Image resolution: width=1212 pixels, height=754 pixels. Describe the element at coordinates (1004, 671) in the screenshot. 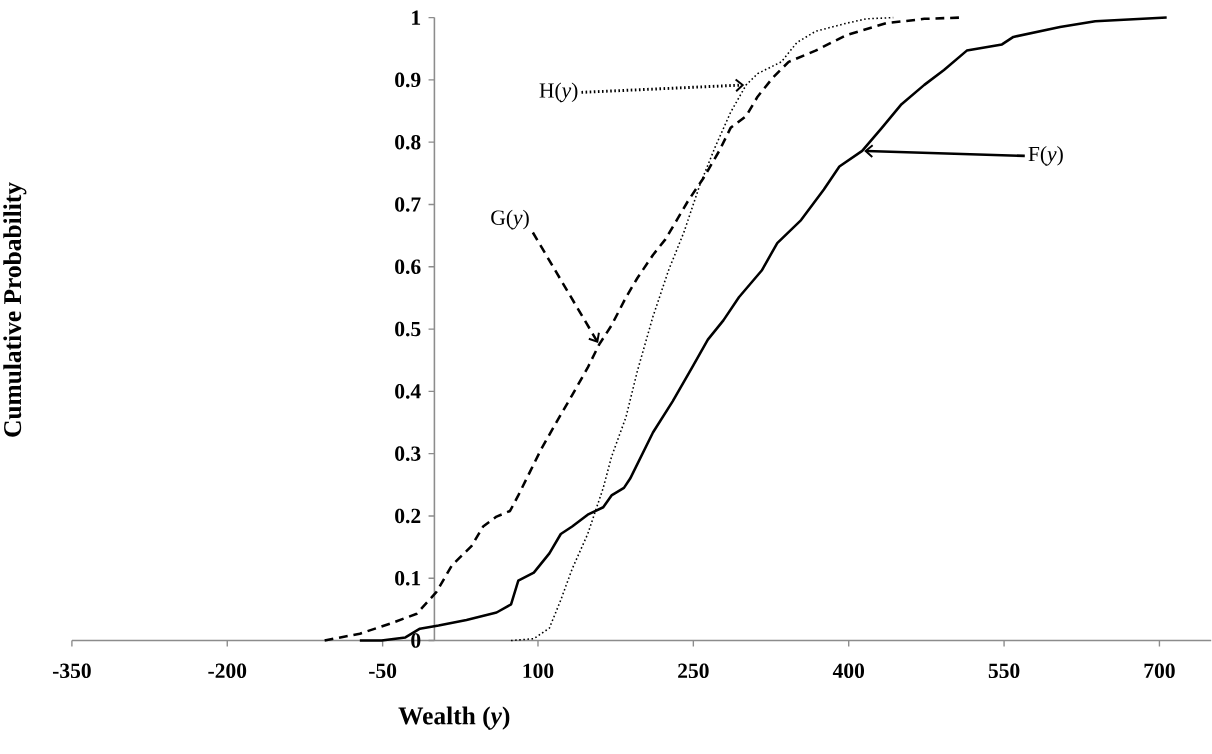

I see `x-tick-label: 550` at that location.